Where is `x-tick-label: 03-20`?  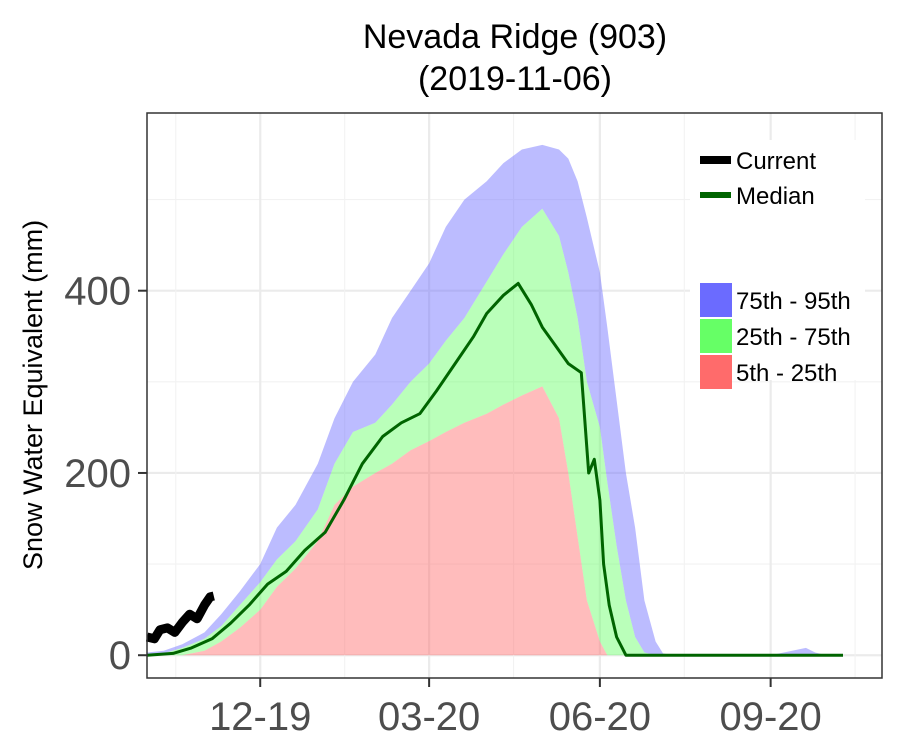
x-tick-label: 03-20 is located at coordinates (429, 717).